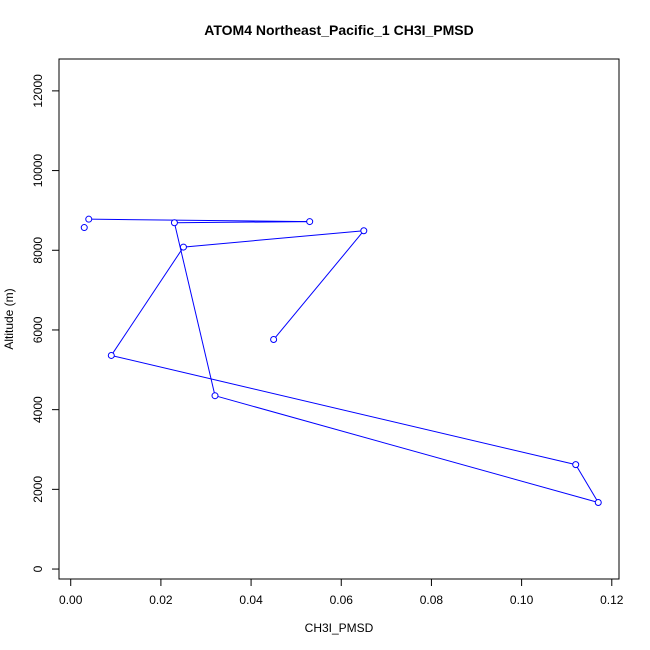 This screenshot has width=650, height=650. What do you see at coordinates (612, 600) in the screenshot?
I see `x-tick-label: 0.12` at bounding box center [612, 600].